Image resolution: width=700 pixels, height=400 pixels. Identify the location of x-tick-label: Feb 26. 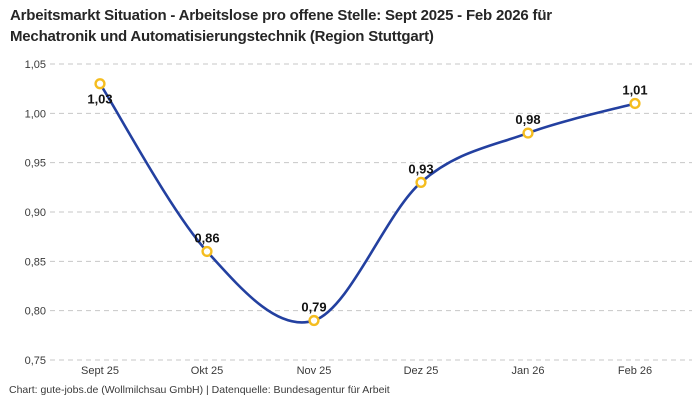
(635, 371).